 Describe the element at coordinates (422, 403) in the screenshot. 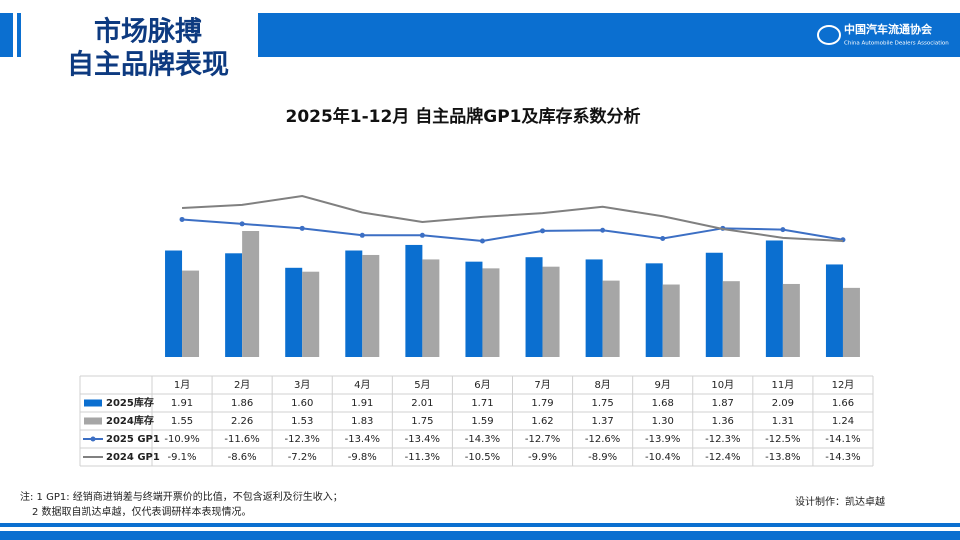

I see `value-label: 2.01` at that location.